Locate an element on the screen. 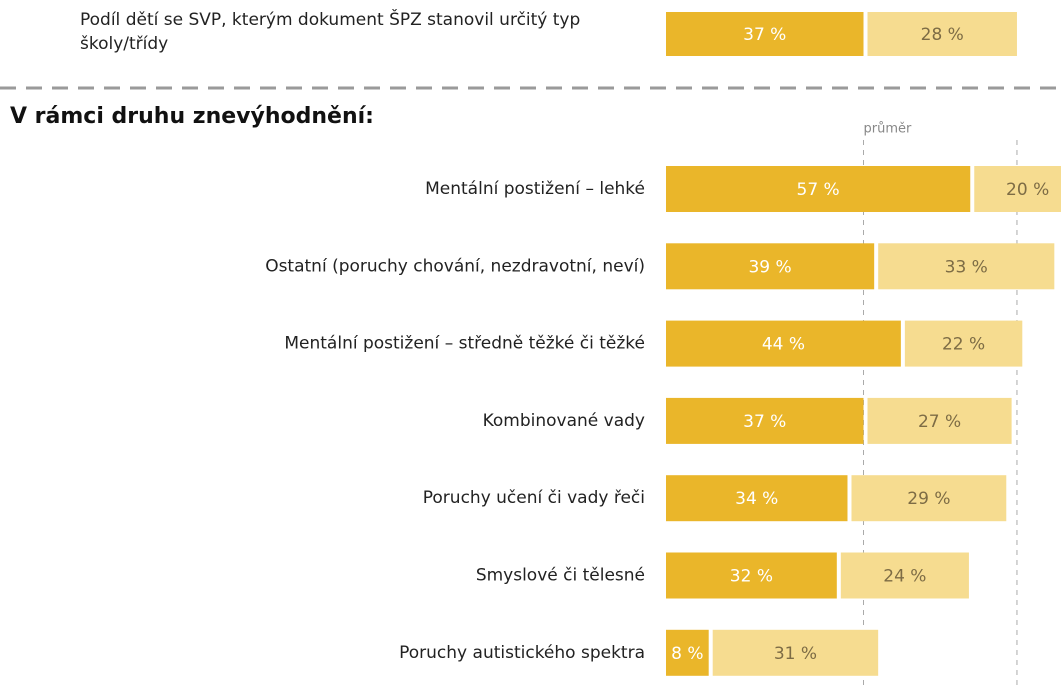 The height and width of the screenshot is (686, 1061). value-label: 57 % is located at coordinates (818, 190).